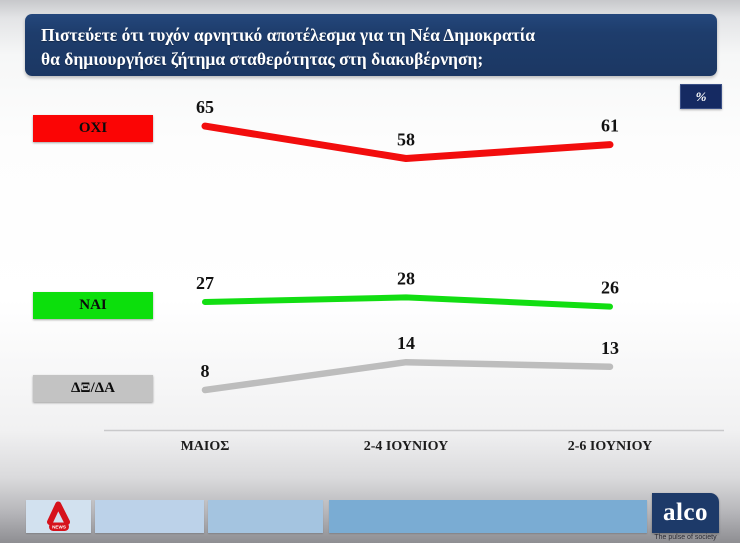  I want to click on legend-label-oxi: ΟΧΙ, so click(93, 128).